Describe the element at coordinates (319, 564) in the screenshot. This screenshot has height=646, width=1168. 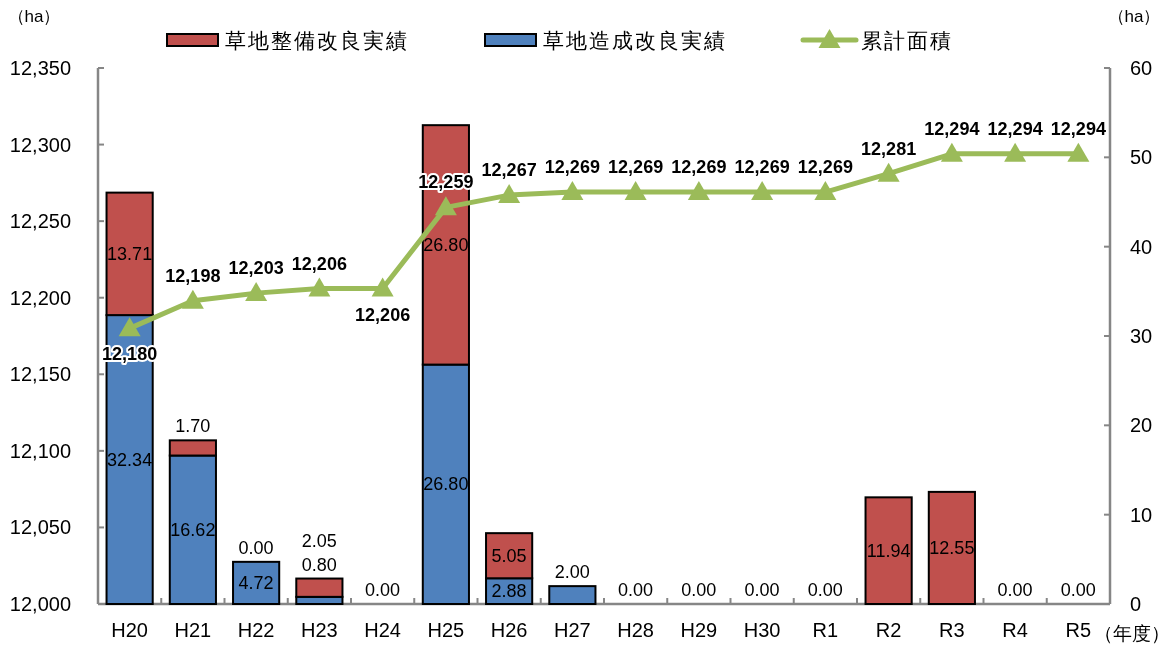
I see `data-label: 0.80` at that location.